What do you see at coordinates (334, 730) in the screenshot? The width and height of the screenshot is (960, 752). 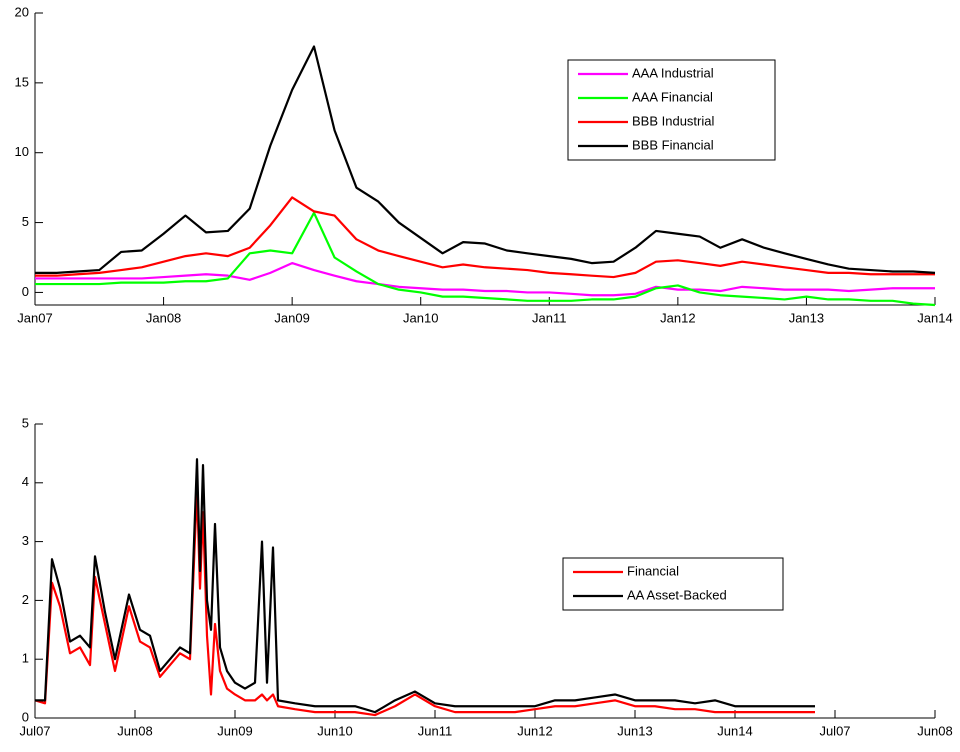 I see `x-tick-label: Jun10` at bounding box center [334, 730].